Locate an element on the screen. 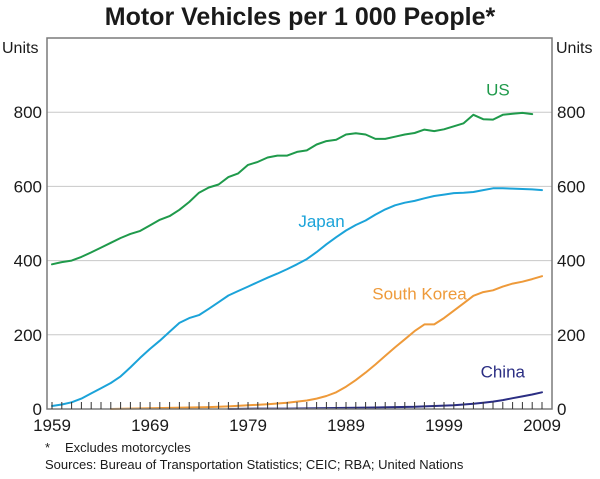 The height and width of the screenshot is (479, 600). x-tick-label: 2009 is located at coordinates (542, 425).